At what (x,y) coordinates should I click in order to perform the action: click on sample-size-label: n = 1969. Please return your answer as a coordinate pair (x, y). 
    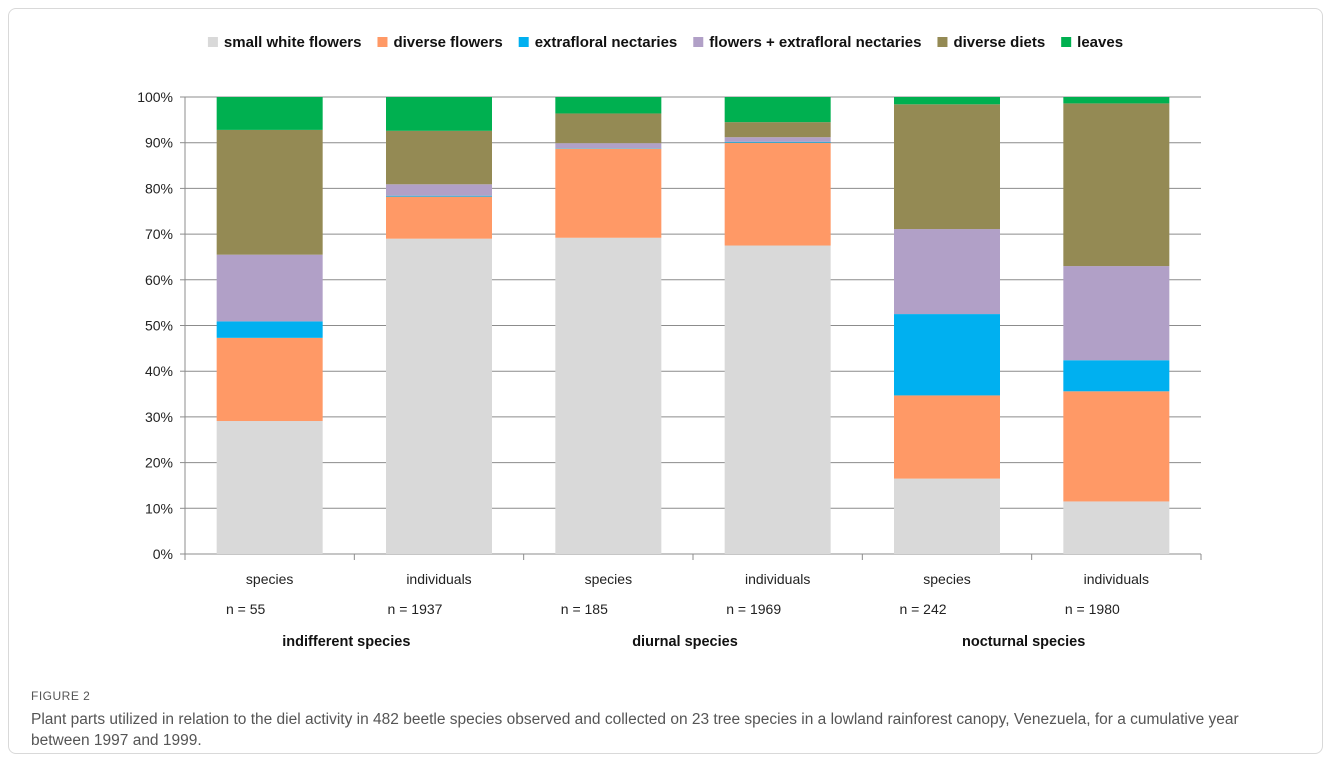
    Looking at the image, I should click on (753, 609).